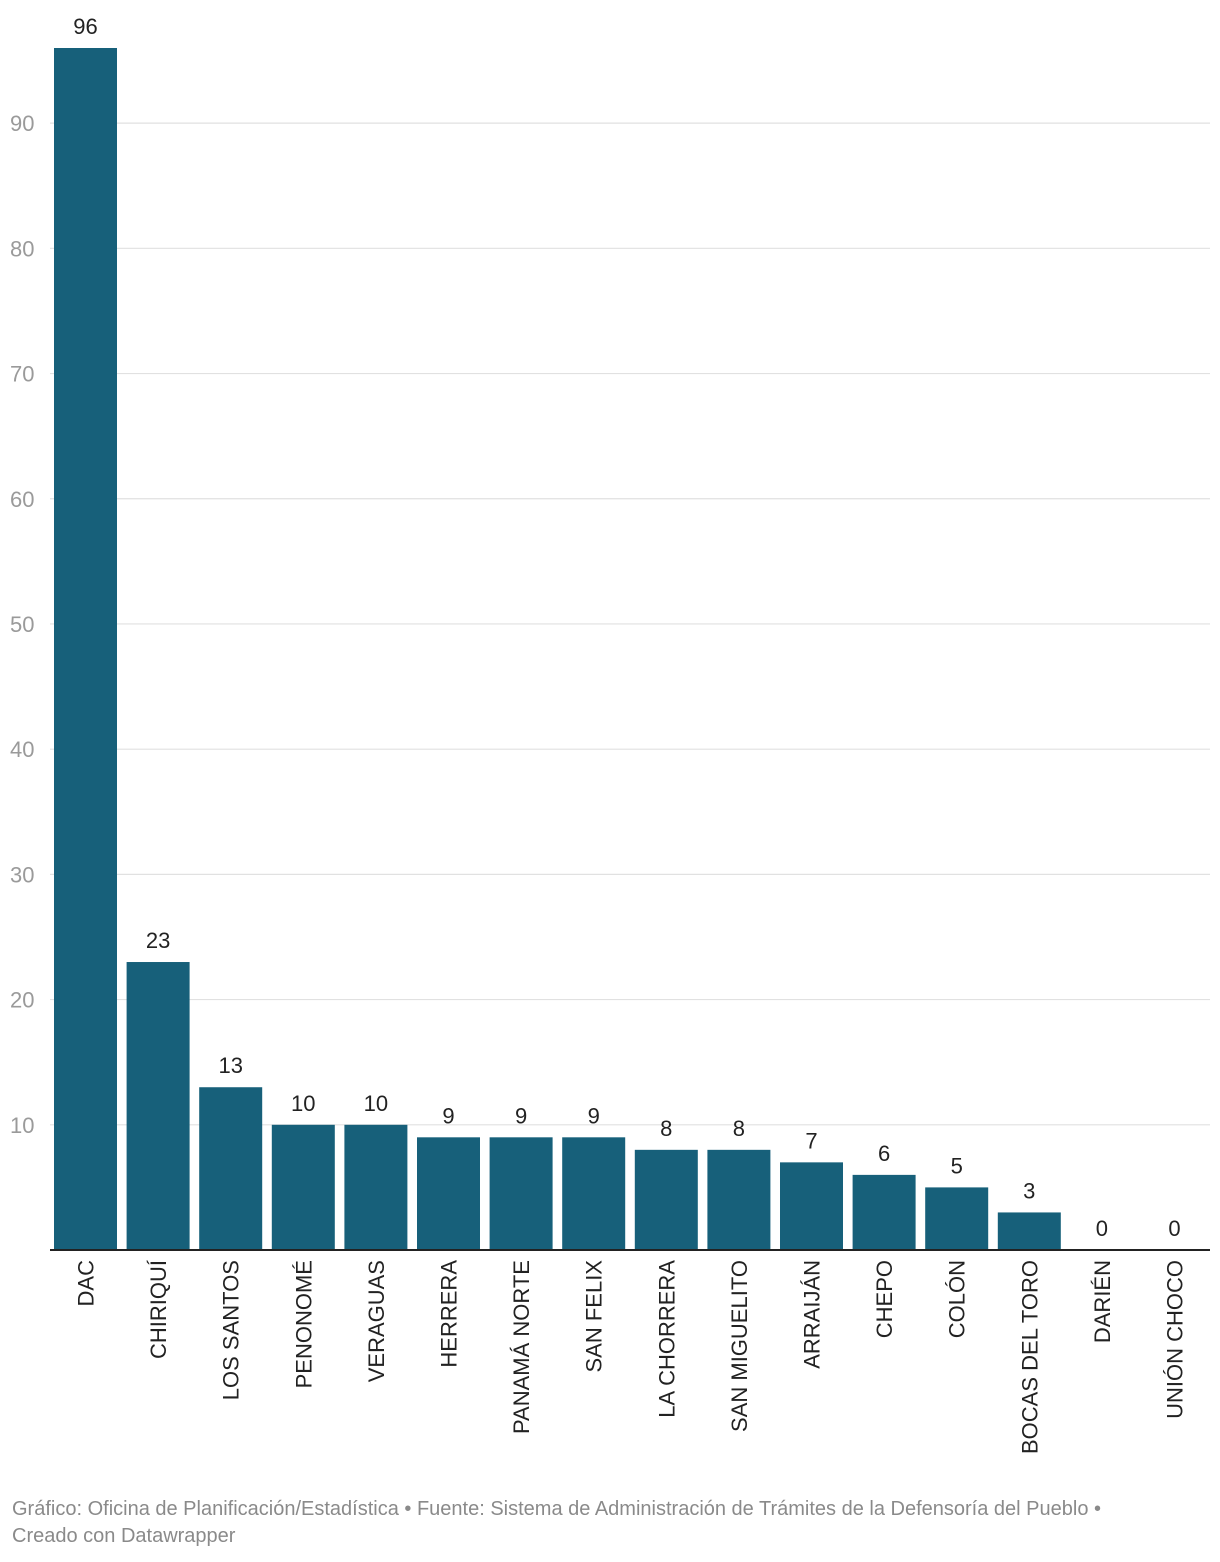 This screenshot has height=1562, width=1220. What do you see at coordinates (158, 940) in the screenshot?
I see `value-label-chiriqu-: 23` at bounding box center [158, 940].